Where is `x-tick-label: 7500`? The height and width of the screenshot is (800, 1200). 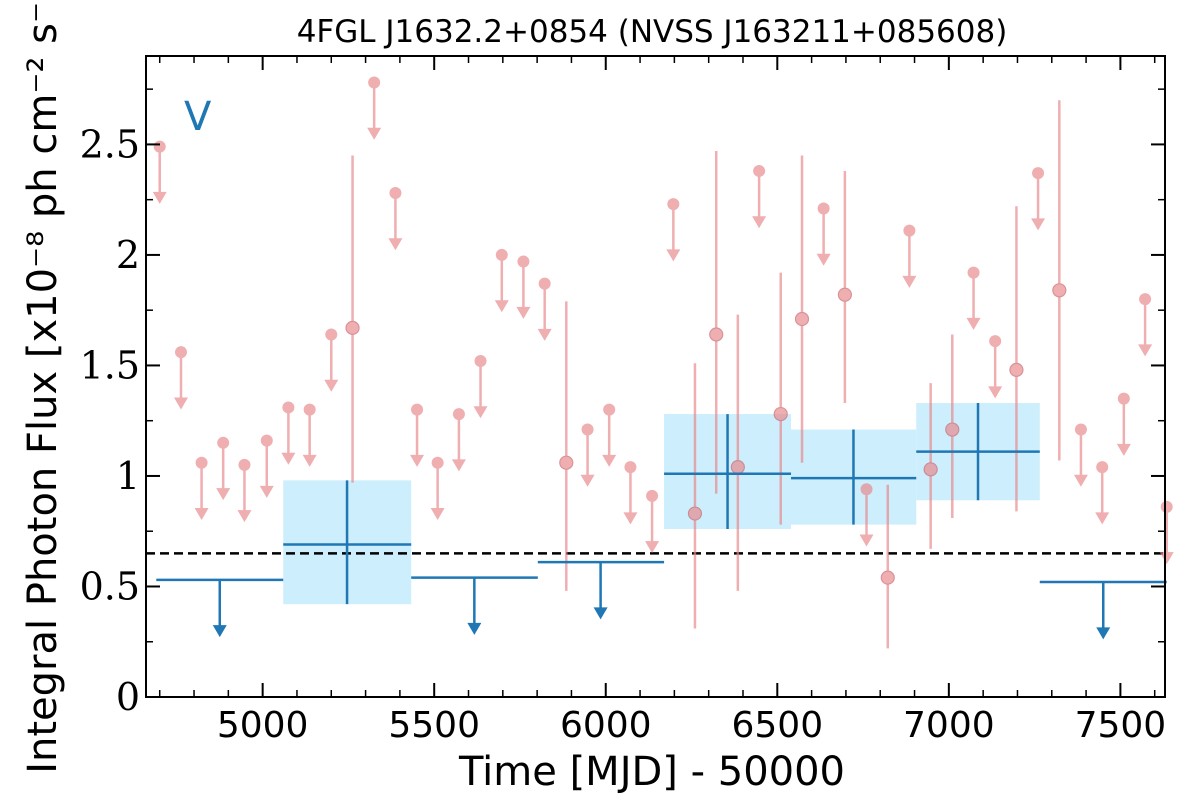 x-tick-label: 7500 is located at coordinates (1121, 725).